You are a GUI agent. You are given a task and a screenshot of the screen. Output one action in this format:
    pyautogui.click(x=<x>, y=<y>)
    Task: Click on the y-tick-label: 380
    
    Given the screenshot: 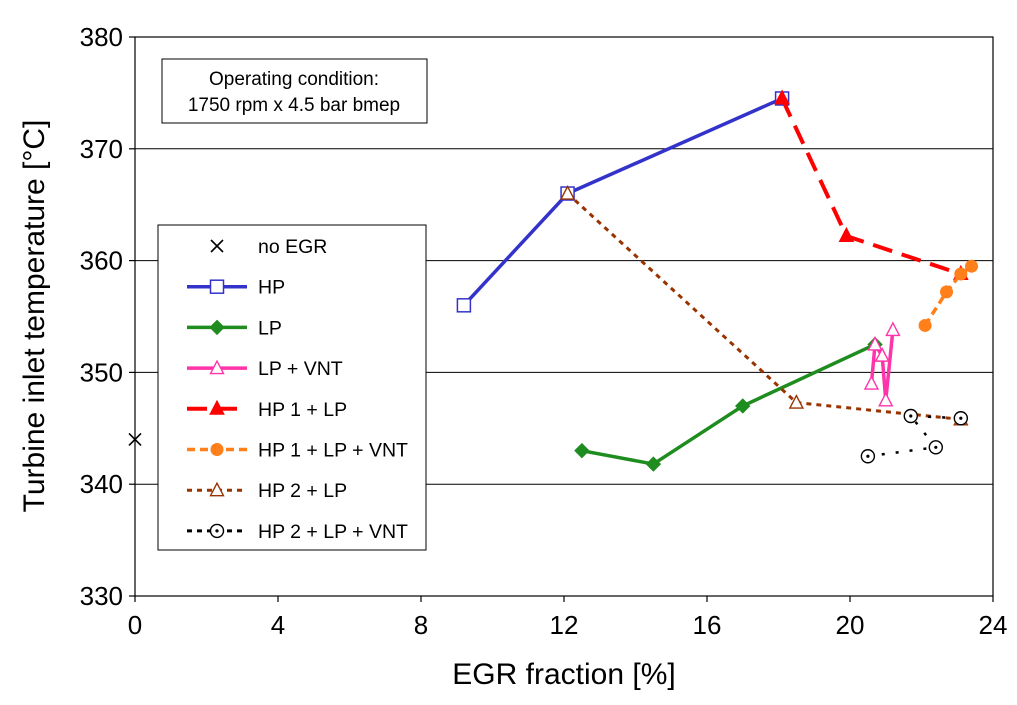 What is the action you would take?
    pyautogui.click(x=101, y=37)
    